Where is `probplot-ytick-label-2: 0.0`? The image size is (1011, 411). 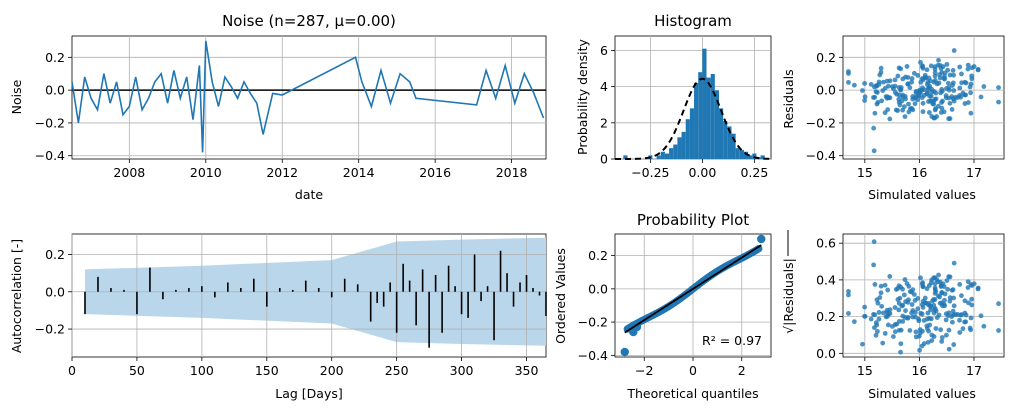 probplot-ytick-label-2: 0.0 is located at coordinates (598, 288).